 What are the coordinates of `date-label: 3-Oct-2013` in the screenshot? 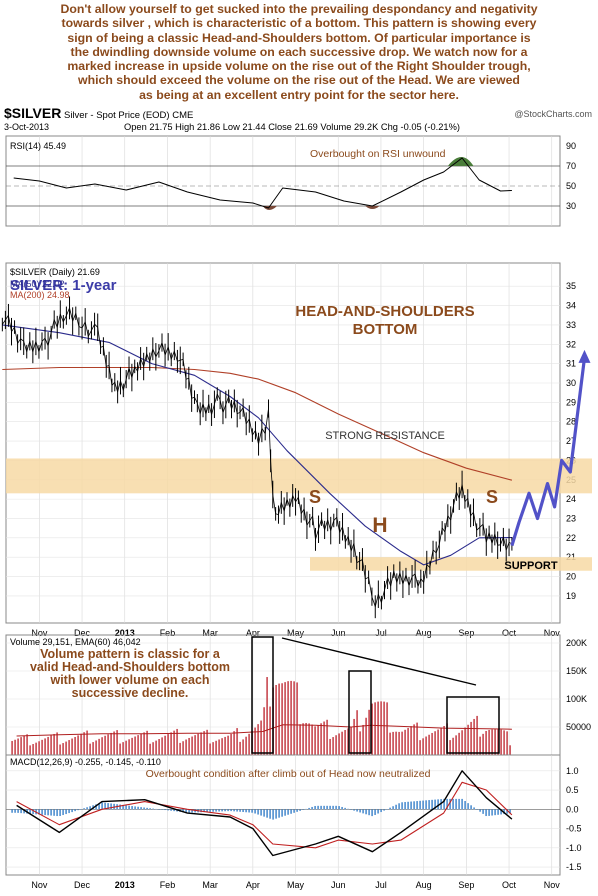 It's located at (26, 127).